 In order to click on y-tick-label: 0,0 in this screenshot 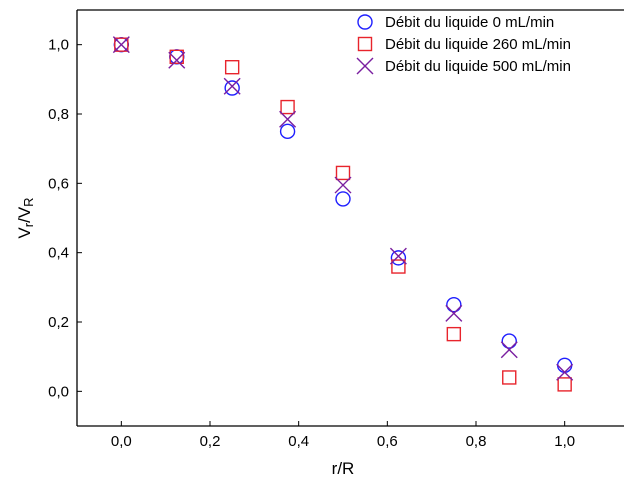, I will do `click(58, 391)`.